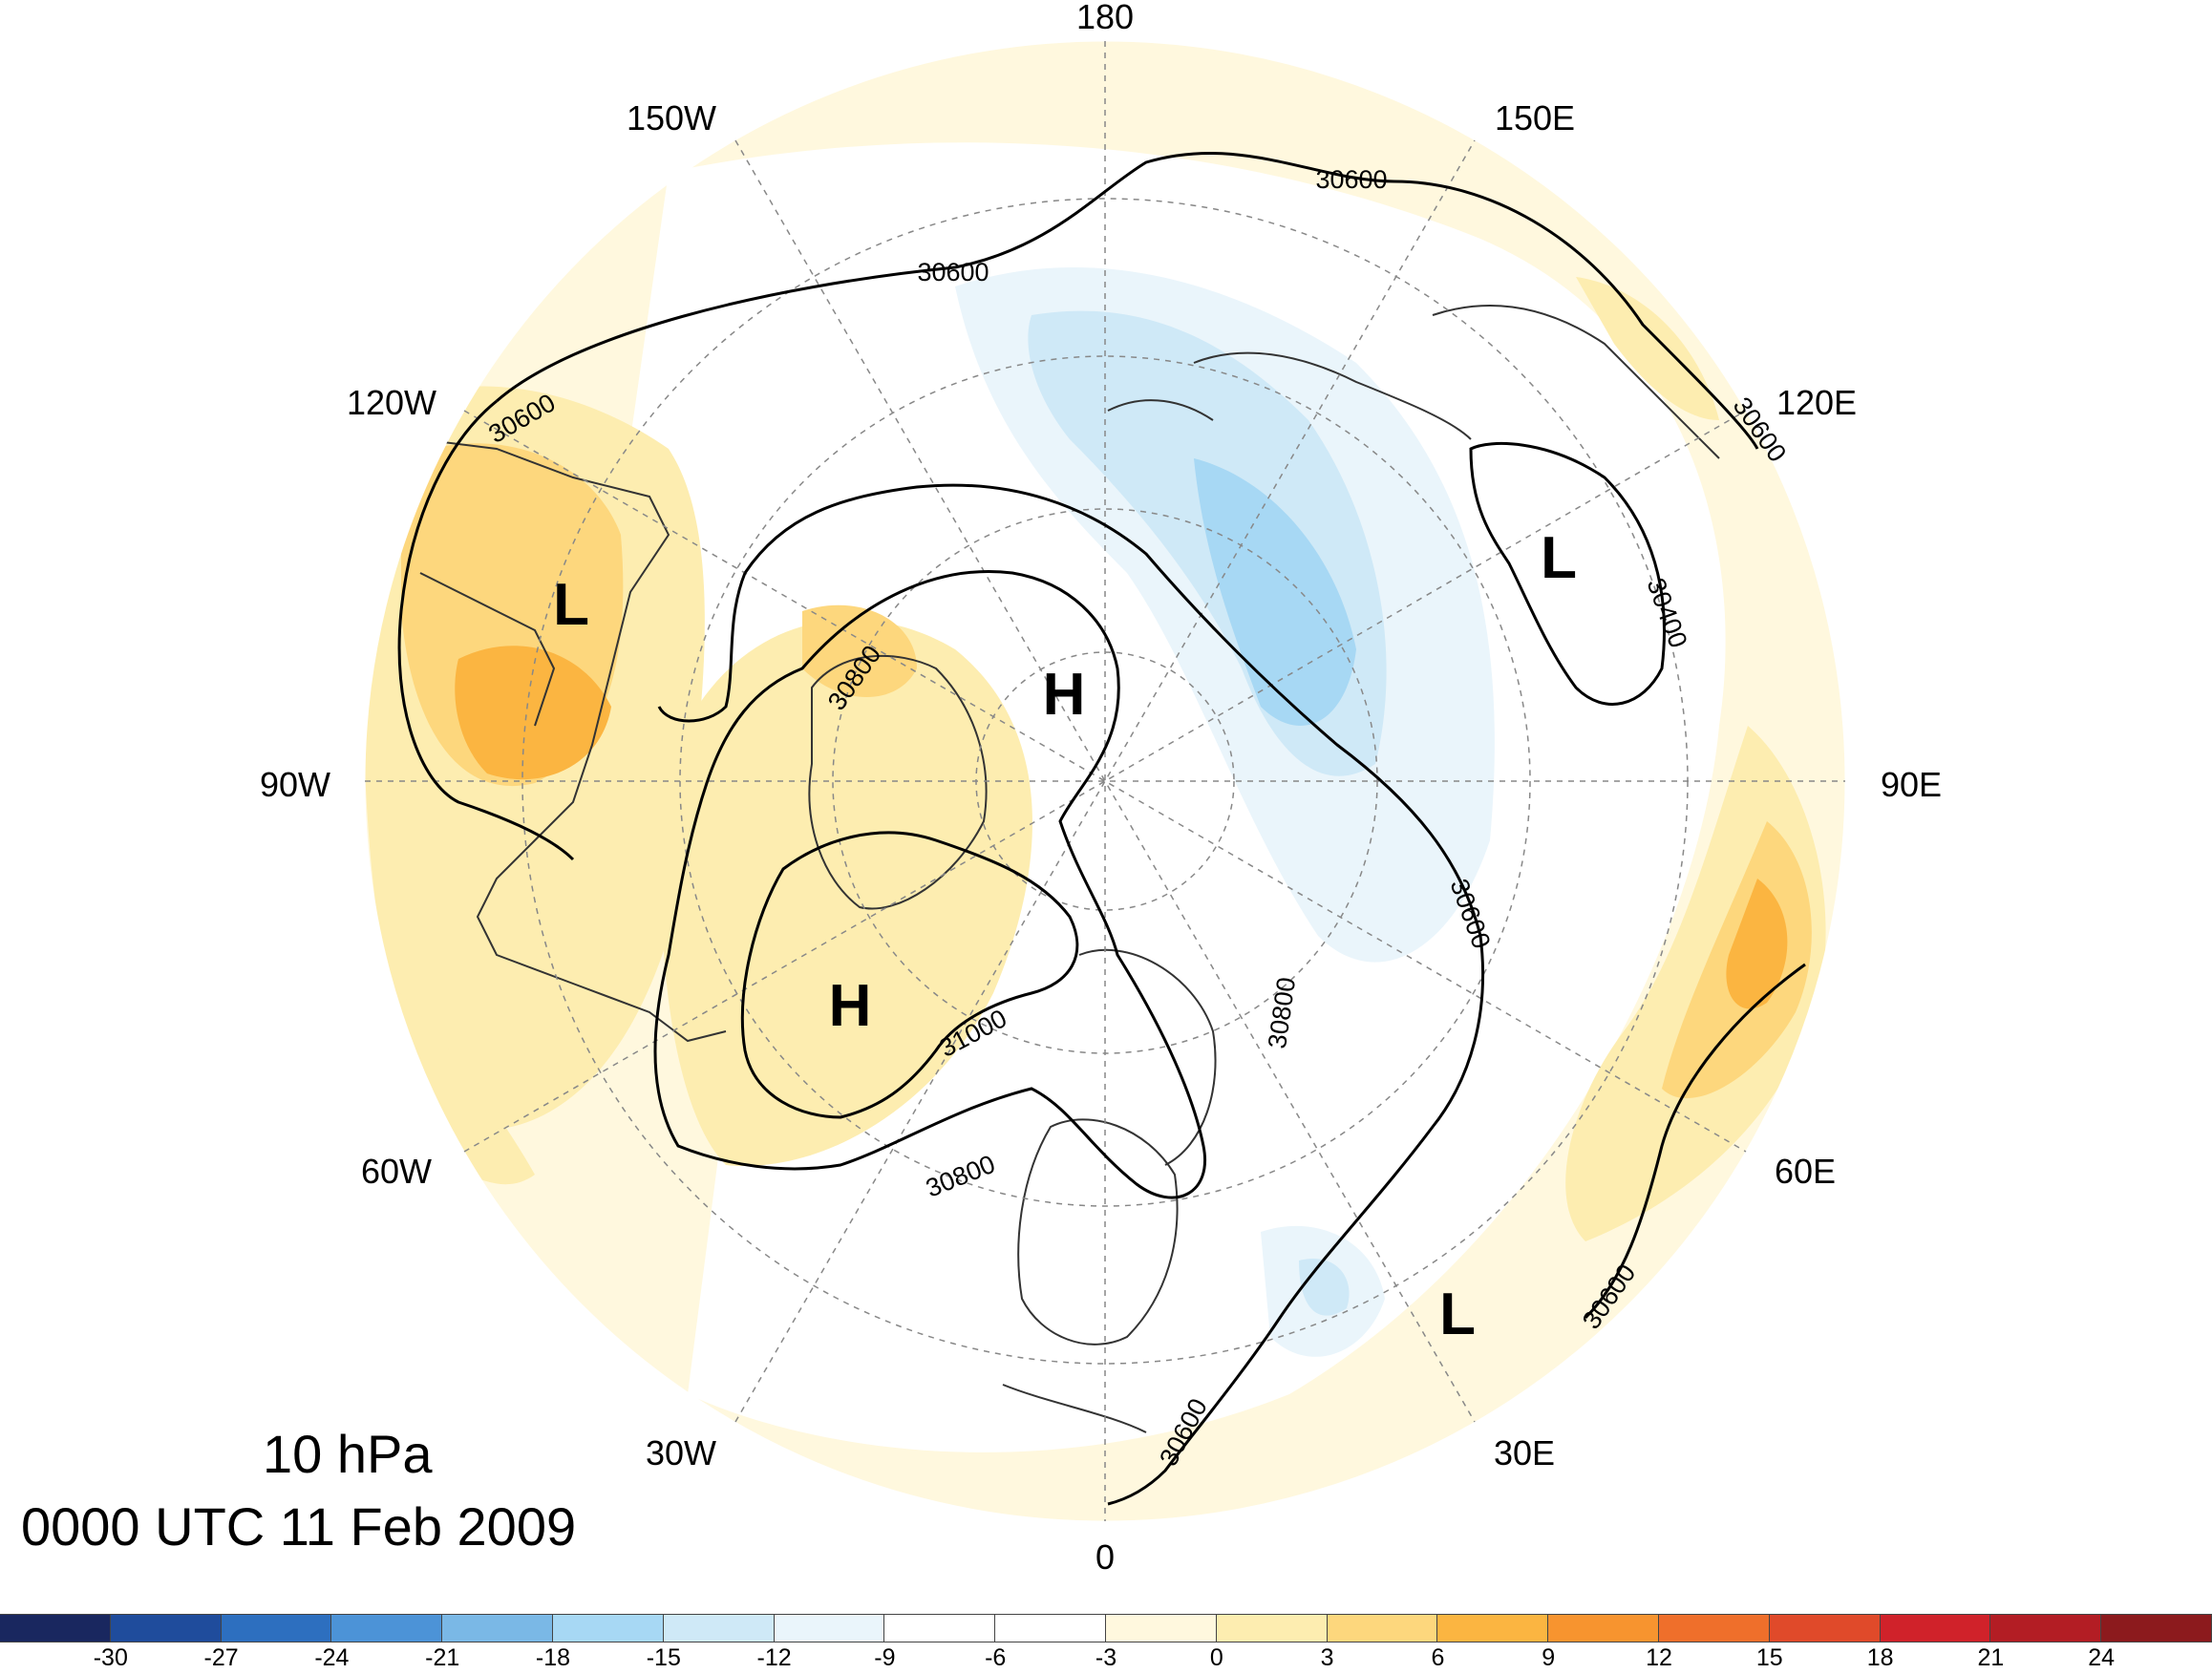 The height and width of the screenshot is (1674, 2212). What do you see at coordinates (486, 630) in the screenshot?
I see `contour-30600-west` at bounding box center [486, 630].